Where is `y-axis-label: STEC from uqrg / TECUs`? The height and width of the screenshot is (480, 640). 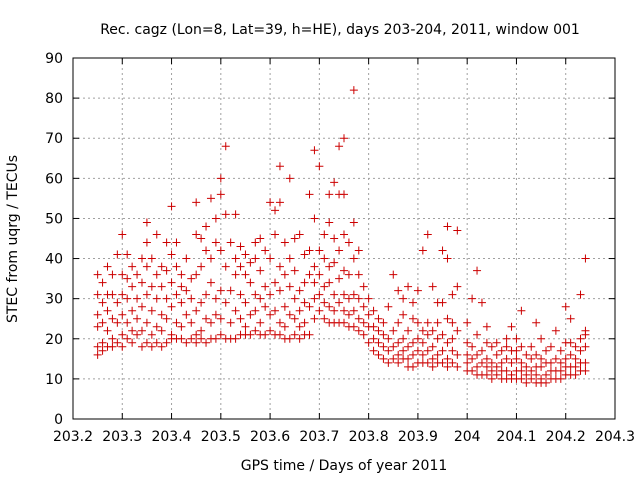
y-axis-label: STEC from uqrg / TECUs is located at coordinates (13, 239).